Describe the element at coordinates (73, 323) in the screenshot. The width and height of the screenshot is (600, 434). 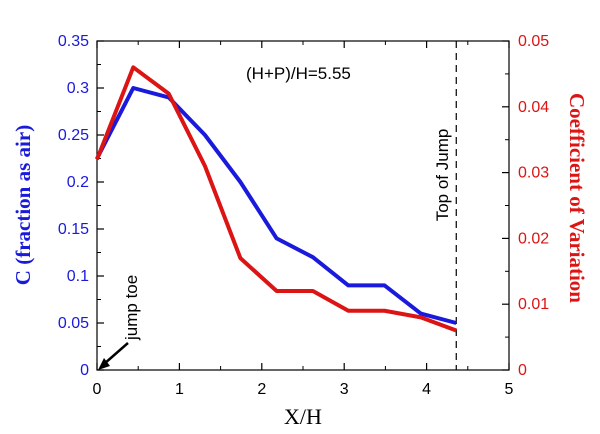
I see `y-left-tick-label: 0.05` at that location.